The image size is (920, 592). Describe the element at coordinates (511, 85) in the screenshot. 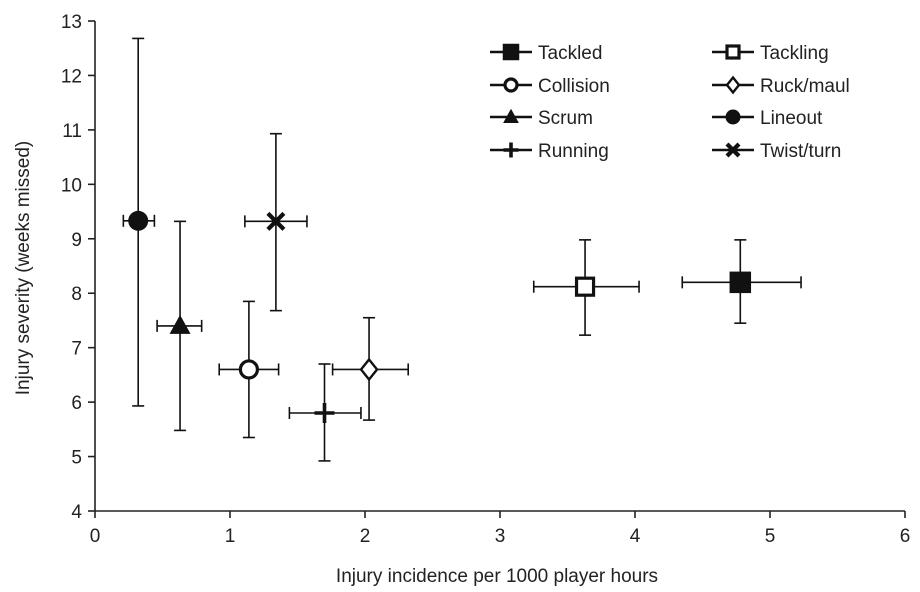

I see `legend-marker-collision` at that location.